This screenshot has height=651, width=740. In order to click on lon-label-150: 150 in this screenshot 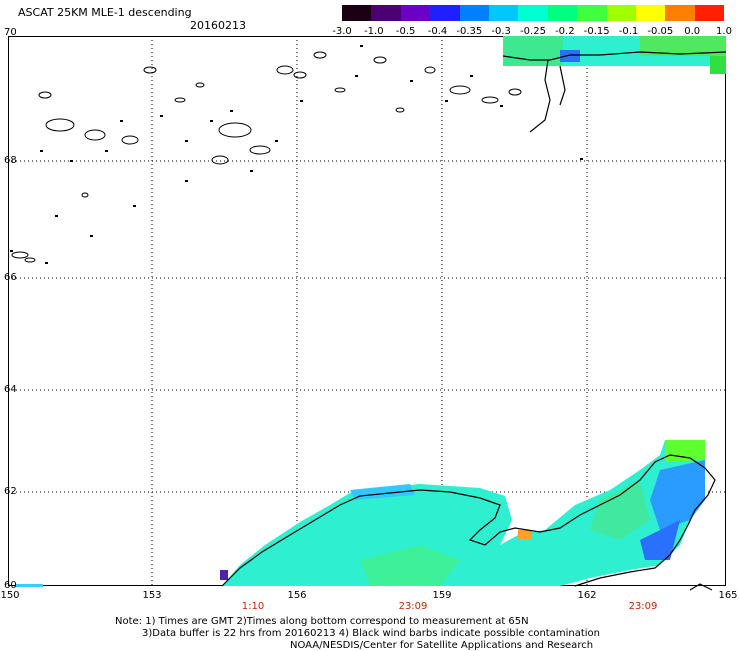, I will do `click(9, 595)`.